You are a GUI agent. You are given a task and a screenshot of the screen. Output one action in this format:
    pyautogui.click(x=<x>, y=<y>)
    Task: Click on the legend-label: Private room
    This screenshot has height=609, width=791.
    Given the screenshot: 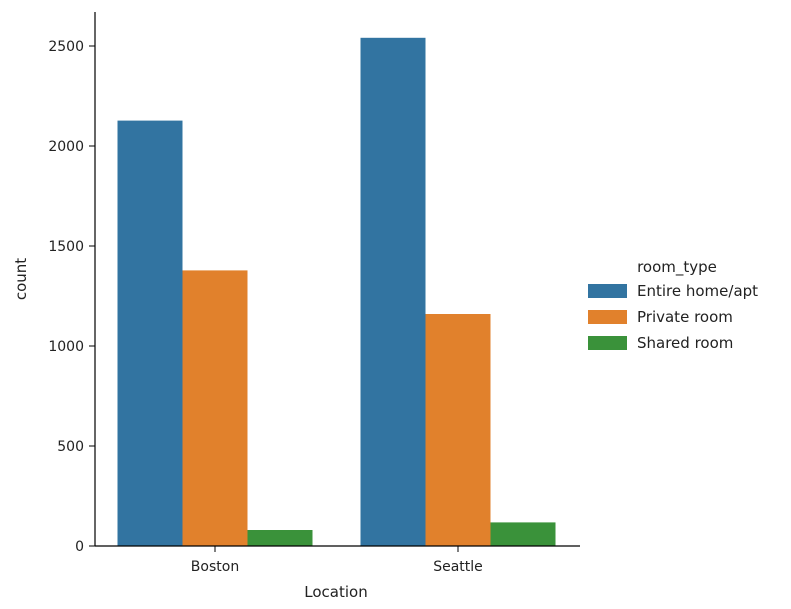 What is the action you would take?
    pyautogui.click(x=685, y=317)
    